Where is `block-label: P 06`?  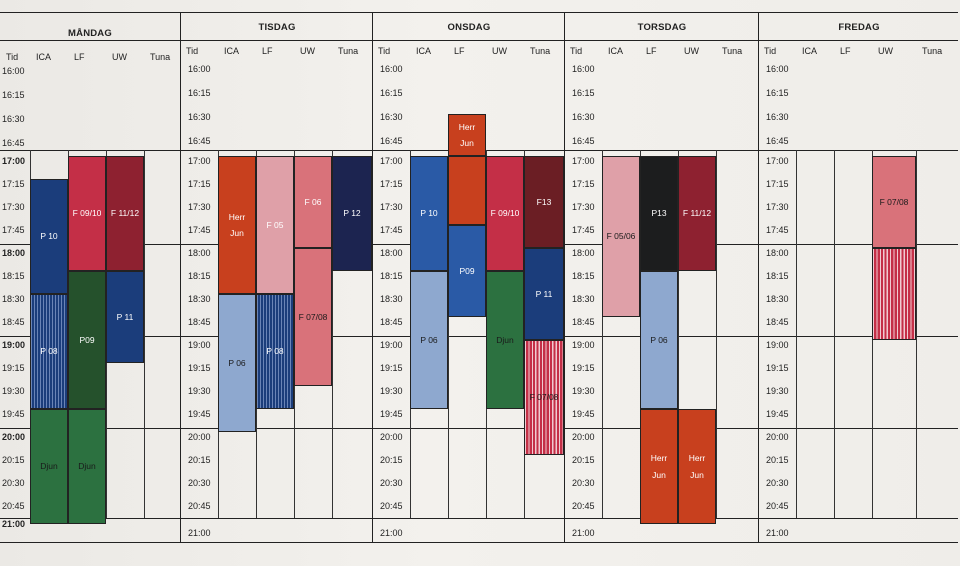
block-label: P 06 is located at coordinates (237, 362).